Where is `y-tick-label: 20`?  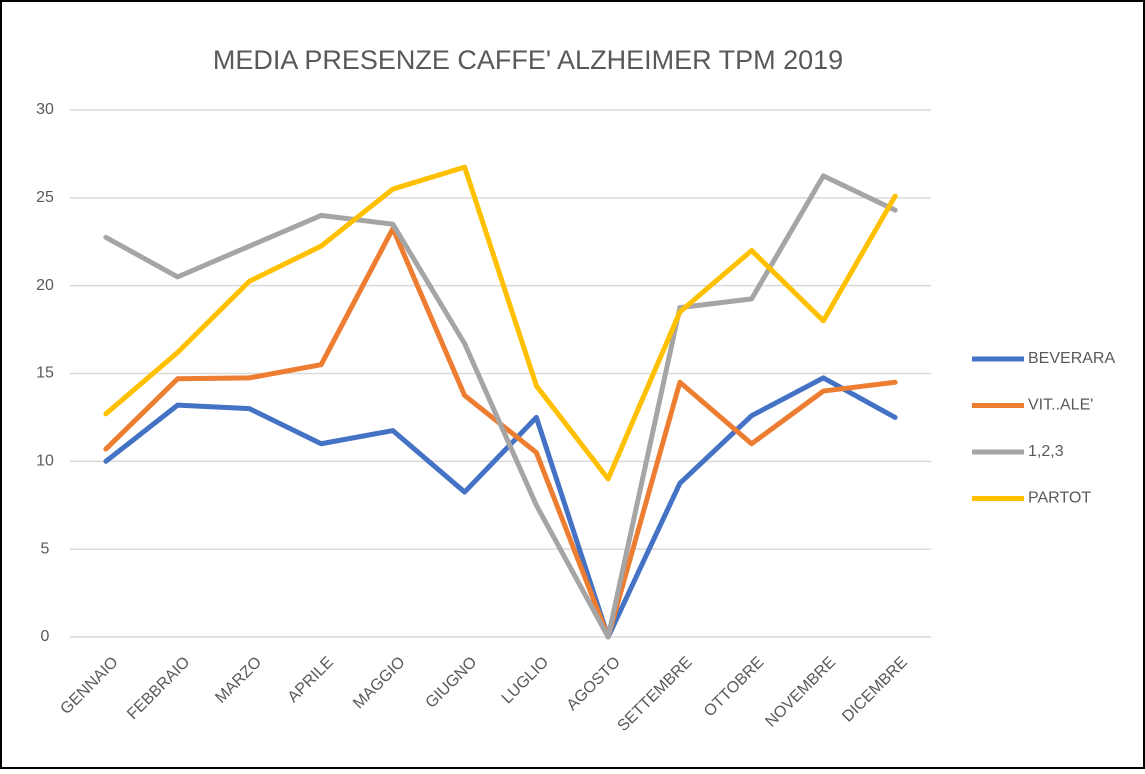
y-tick-label: 20 is located at coordinates (45, 285).